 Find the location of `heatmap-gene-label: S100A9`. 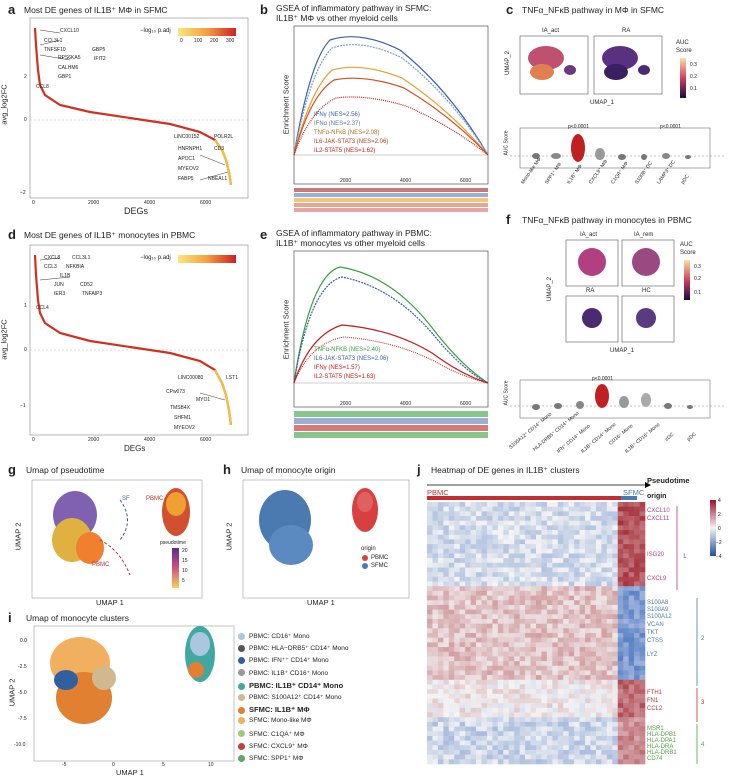

heatmap-gene-label: S100A9 is located at coordinates (658, 610).